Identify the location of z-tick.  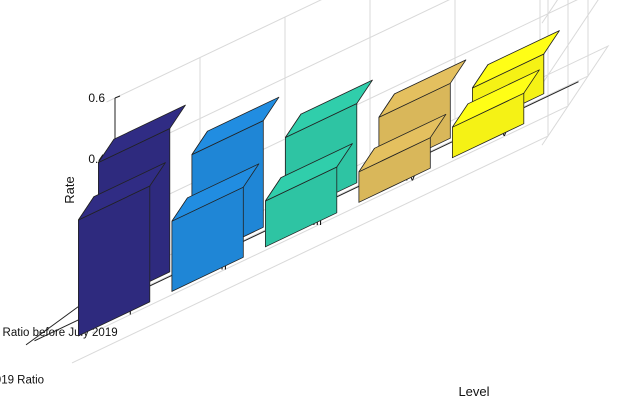
(117, 97).